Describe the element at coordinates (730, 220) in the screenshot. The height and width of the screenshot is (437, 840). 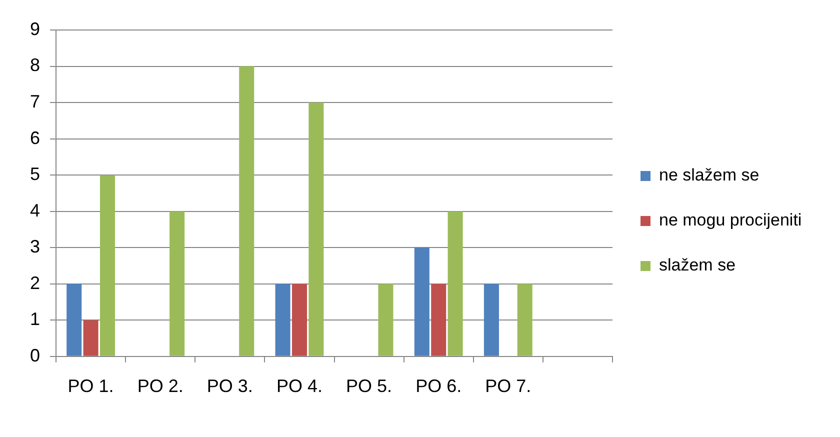
I see `legend-label: ne mogu procijeniti` at that location.